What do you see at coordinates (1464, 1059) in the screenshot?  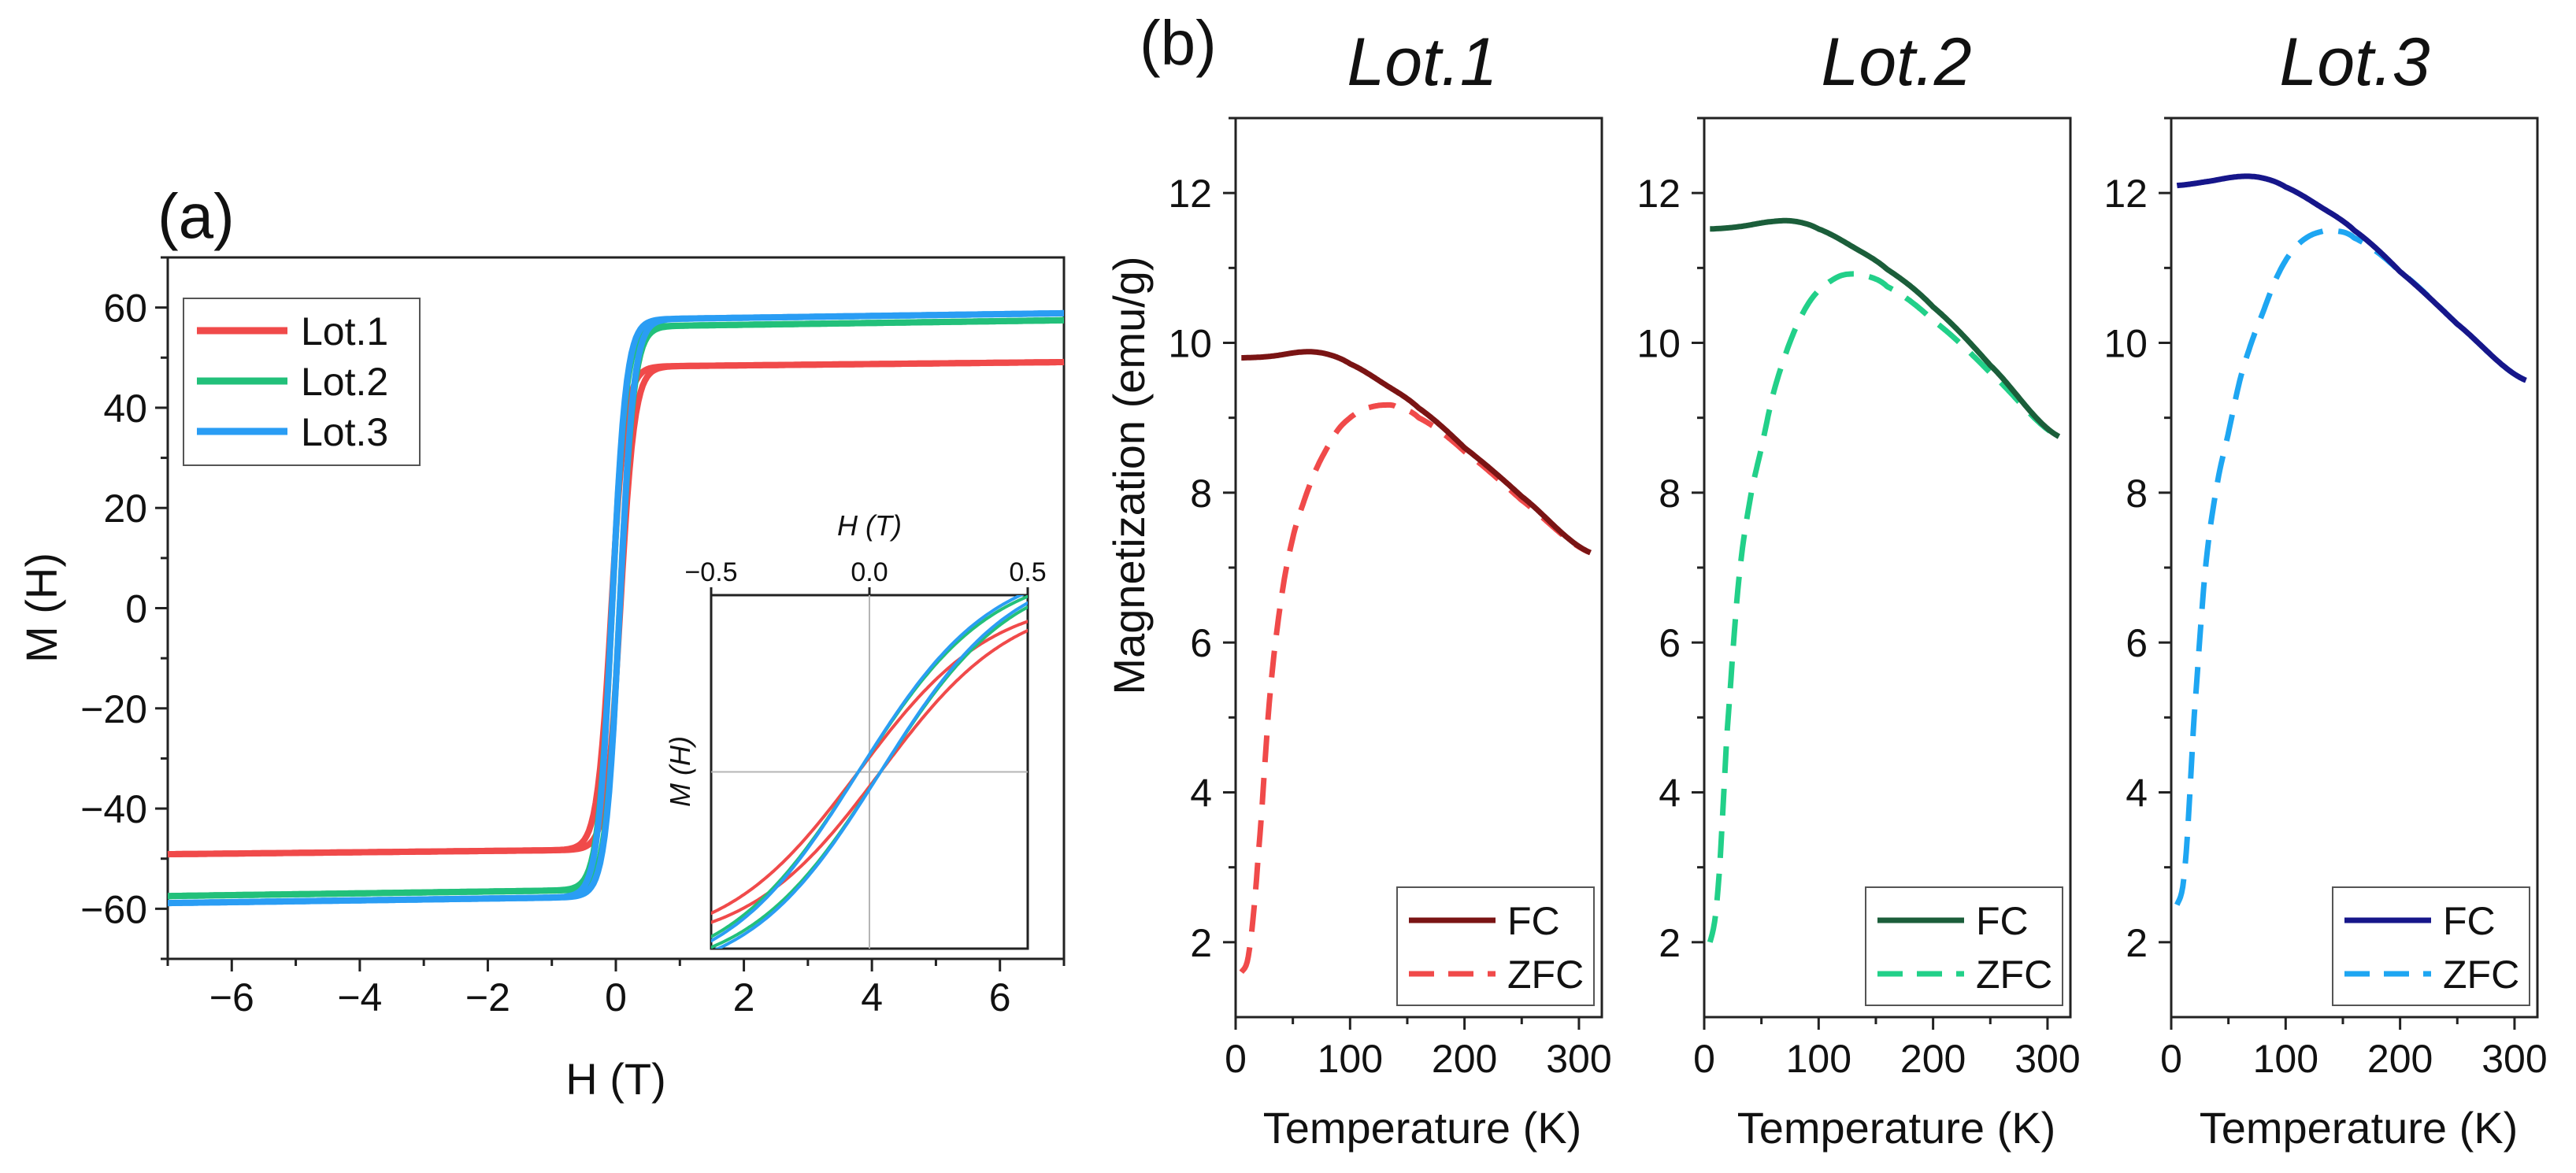 I see `plot-b1-xtick-label: 200` at bounding box center [1464, 1059].